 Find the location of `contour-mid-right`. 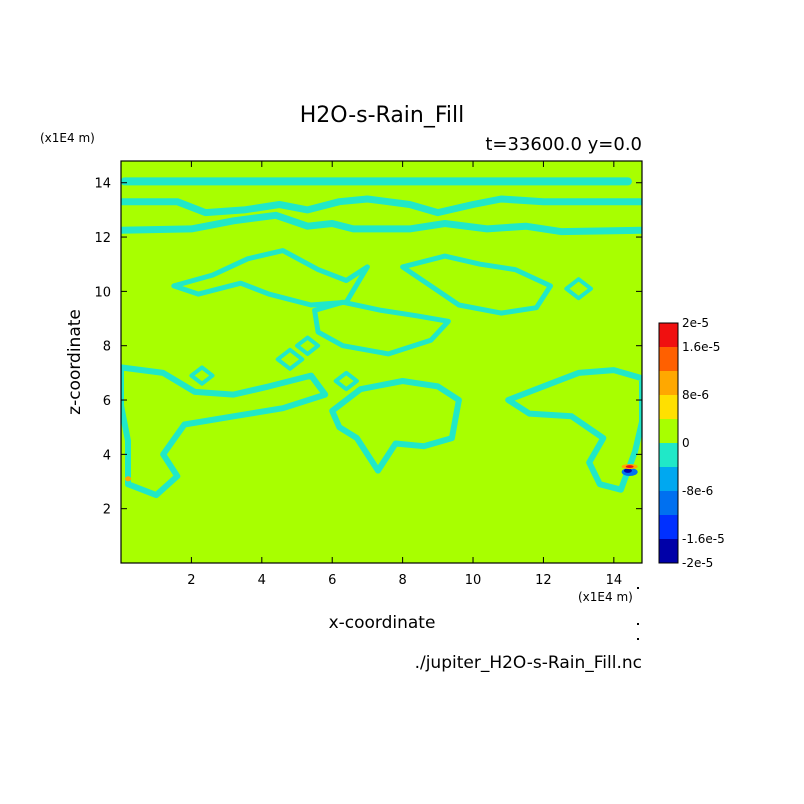

contour-mid-right is located at coordinates (476, 284).